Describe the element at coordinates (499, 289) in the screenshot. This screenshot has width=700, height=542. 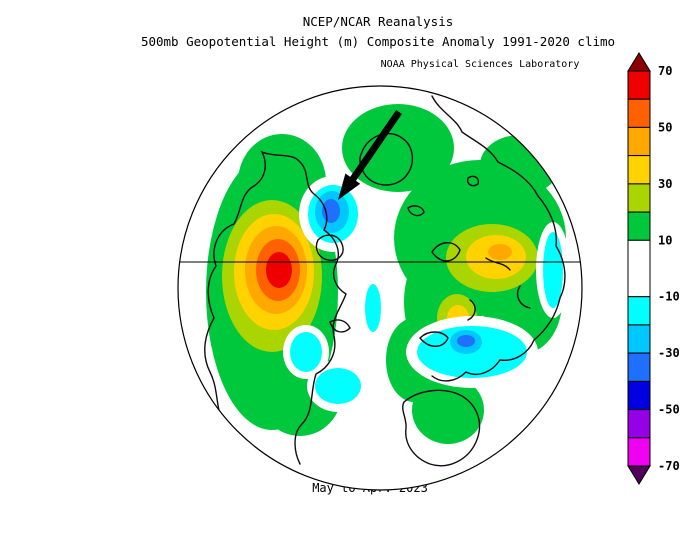
I see `interior-borders-asia` at that location.